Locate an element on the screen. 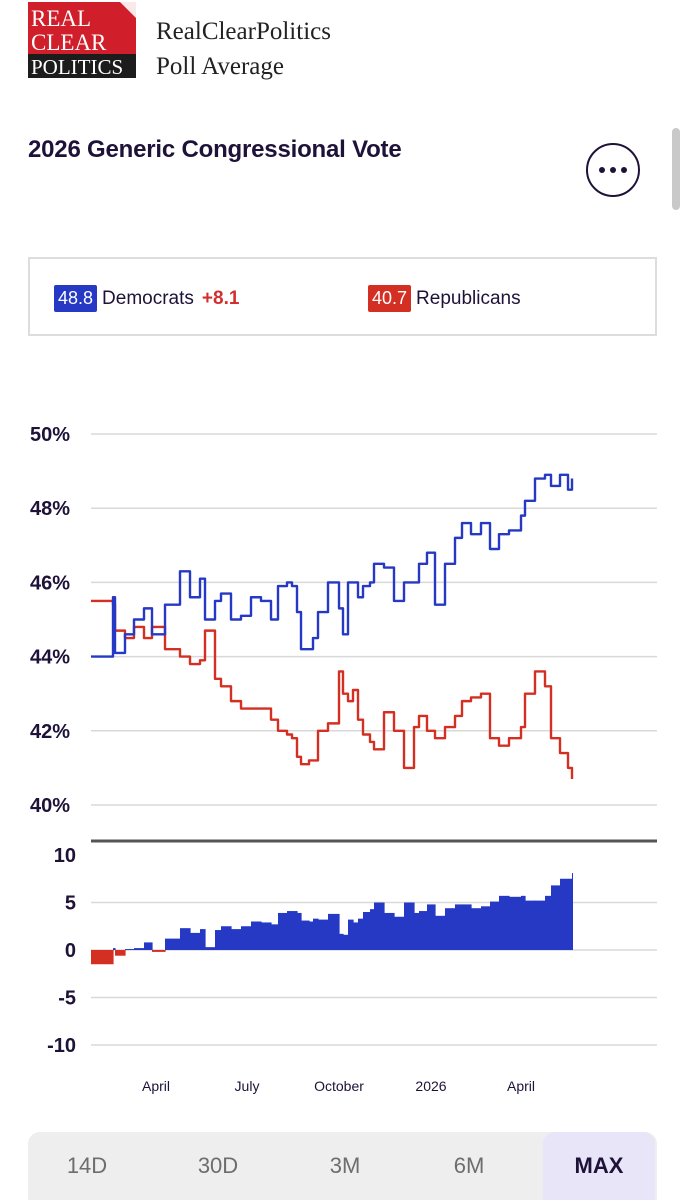 This screenshot has width=686, height=1200. legend-republicans: 40.7 Republicans is located at coordinates (444, 298).